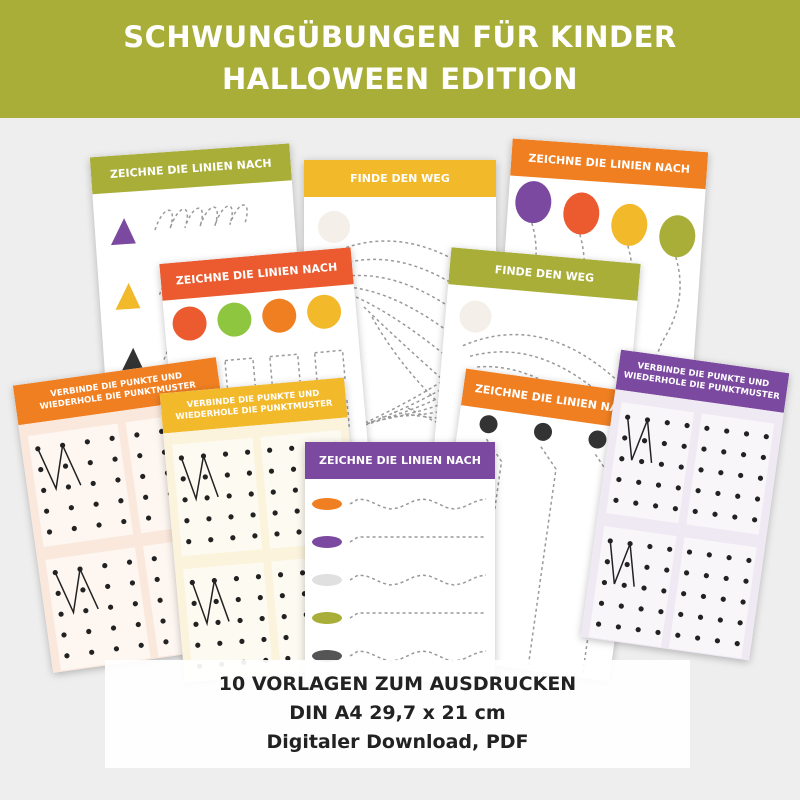 This screenshot has height=800, width=800. What do you see at coordinates (400, 460) in the screenshot?
I see `worksheet-title: ZEICHNE DIE LINIEN NACH` at bounding box center [400, 460].